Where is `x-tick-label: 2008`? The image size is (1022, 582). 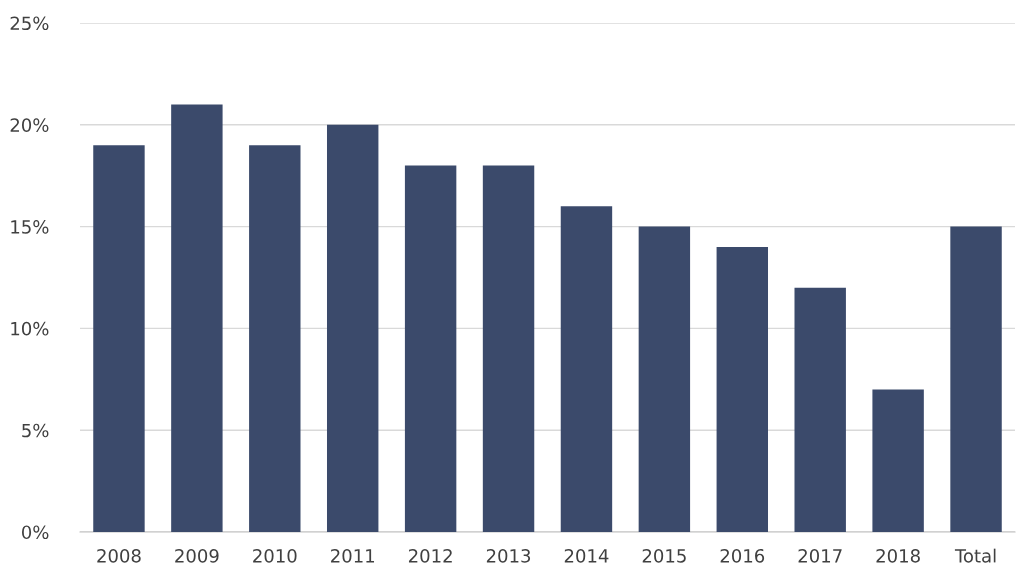
x-tick-label: 2008 is located at coordinates (119, 555).